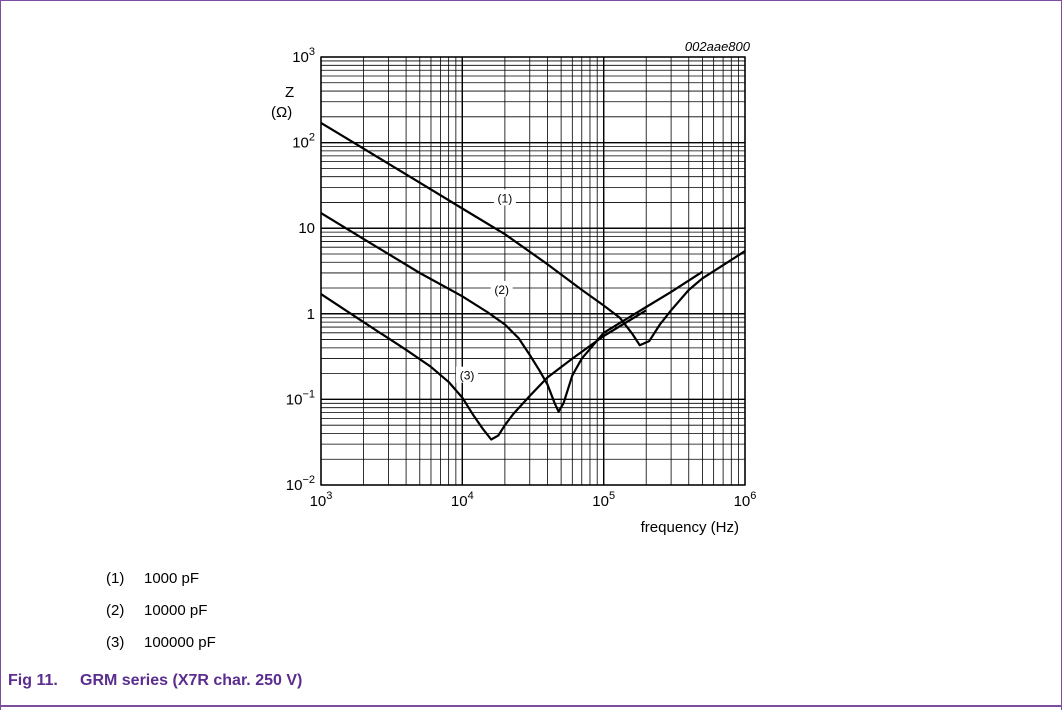  Describe the element at coordinates (306, 228) in the screenshot. I see `y-tick-label: 10` at that location.